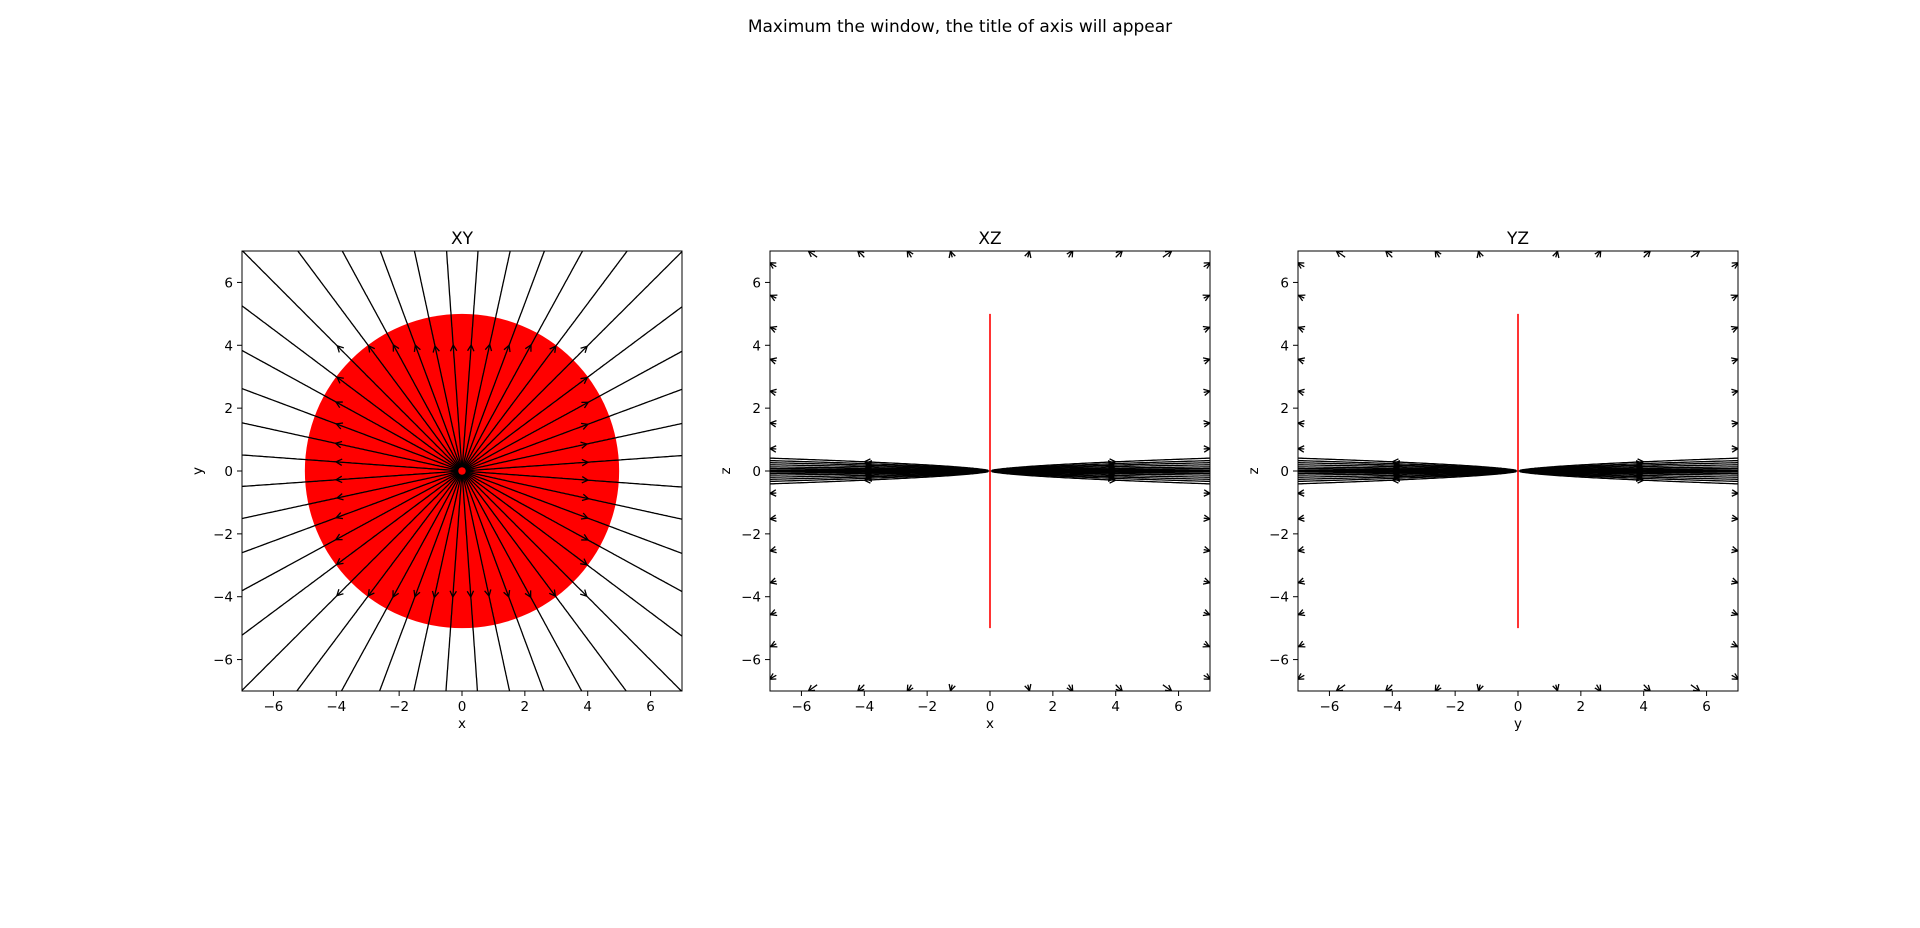  Describe the element at coordinates (462, 239) in the screenshot. I see `panel-title: XY` at that location.